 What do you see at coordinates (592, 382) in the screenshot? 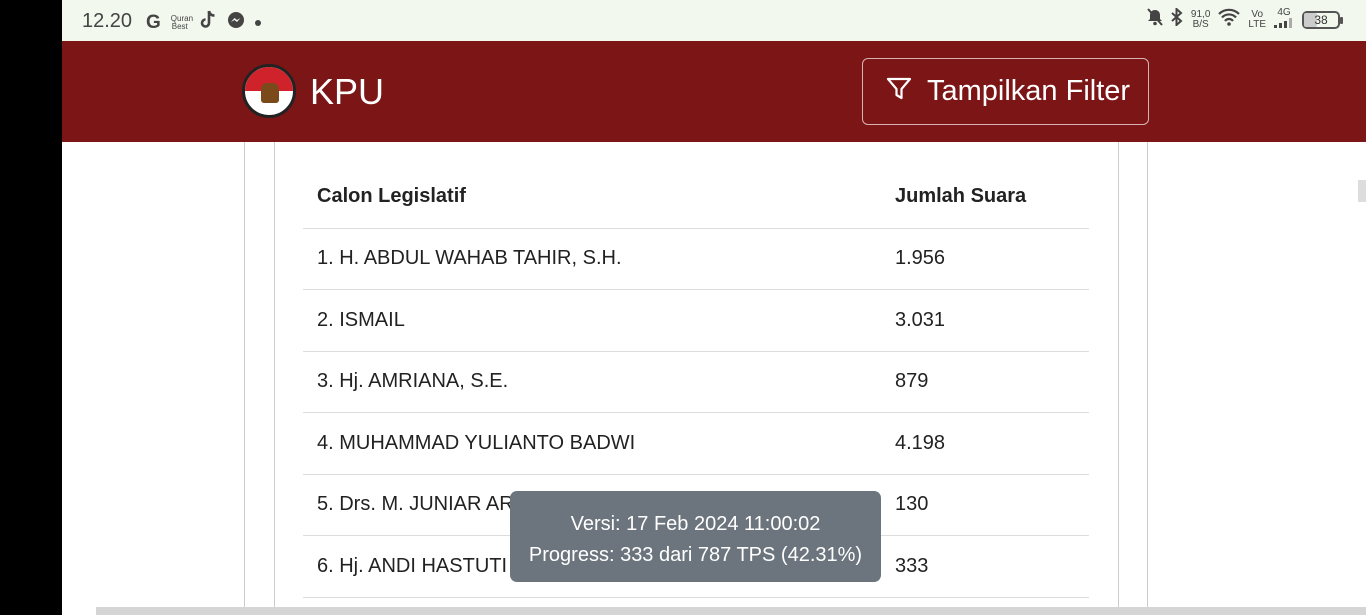
I see `candidate-name: 3. Hj. AMRIANA, S.E.` at bounding box center [592, 382].